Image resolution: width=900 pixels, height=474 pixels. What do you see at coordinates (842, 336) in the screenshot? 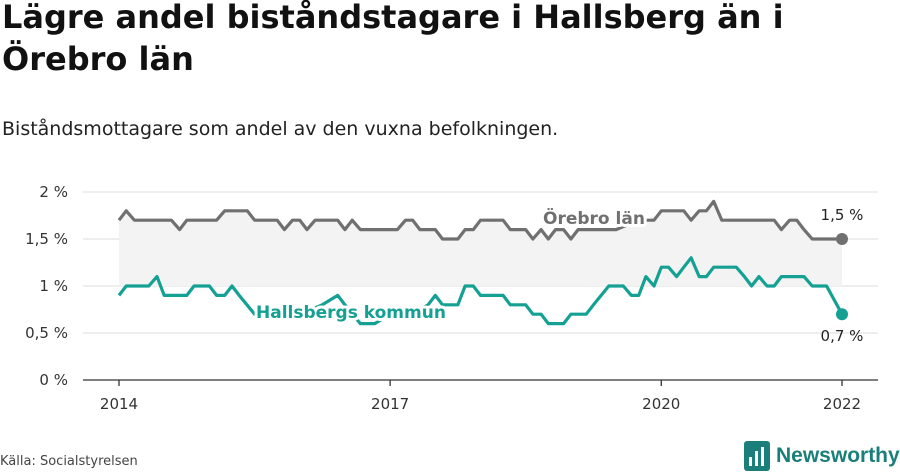
I see `end-value-label: 0,7 %` at bounding box center [842, 336].